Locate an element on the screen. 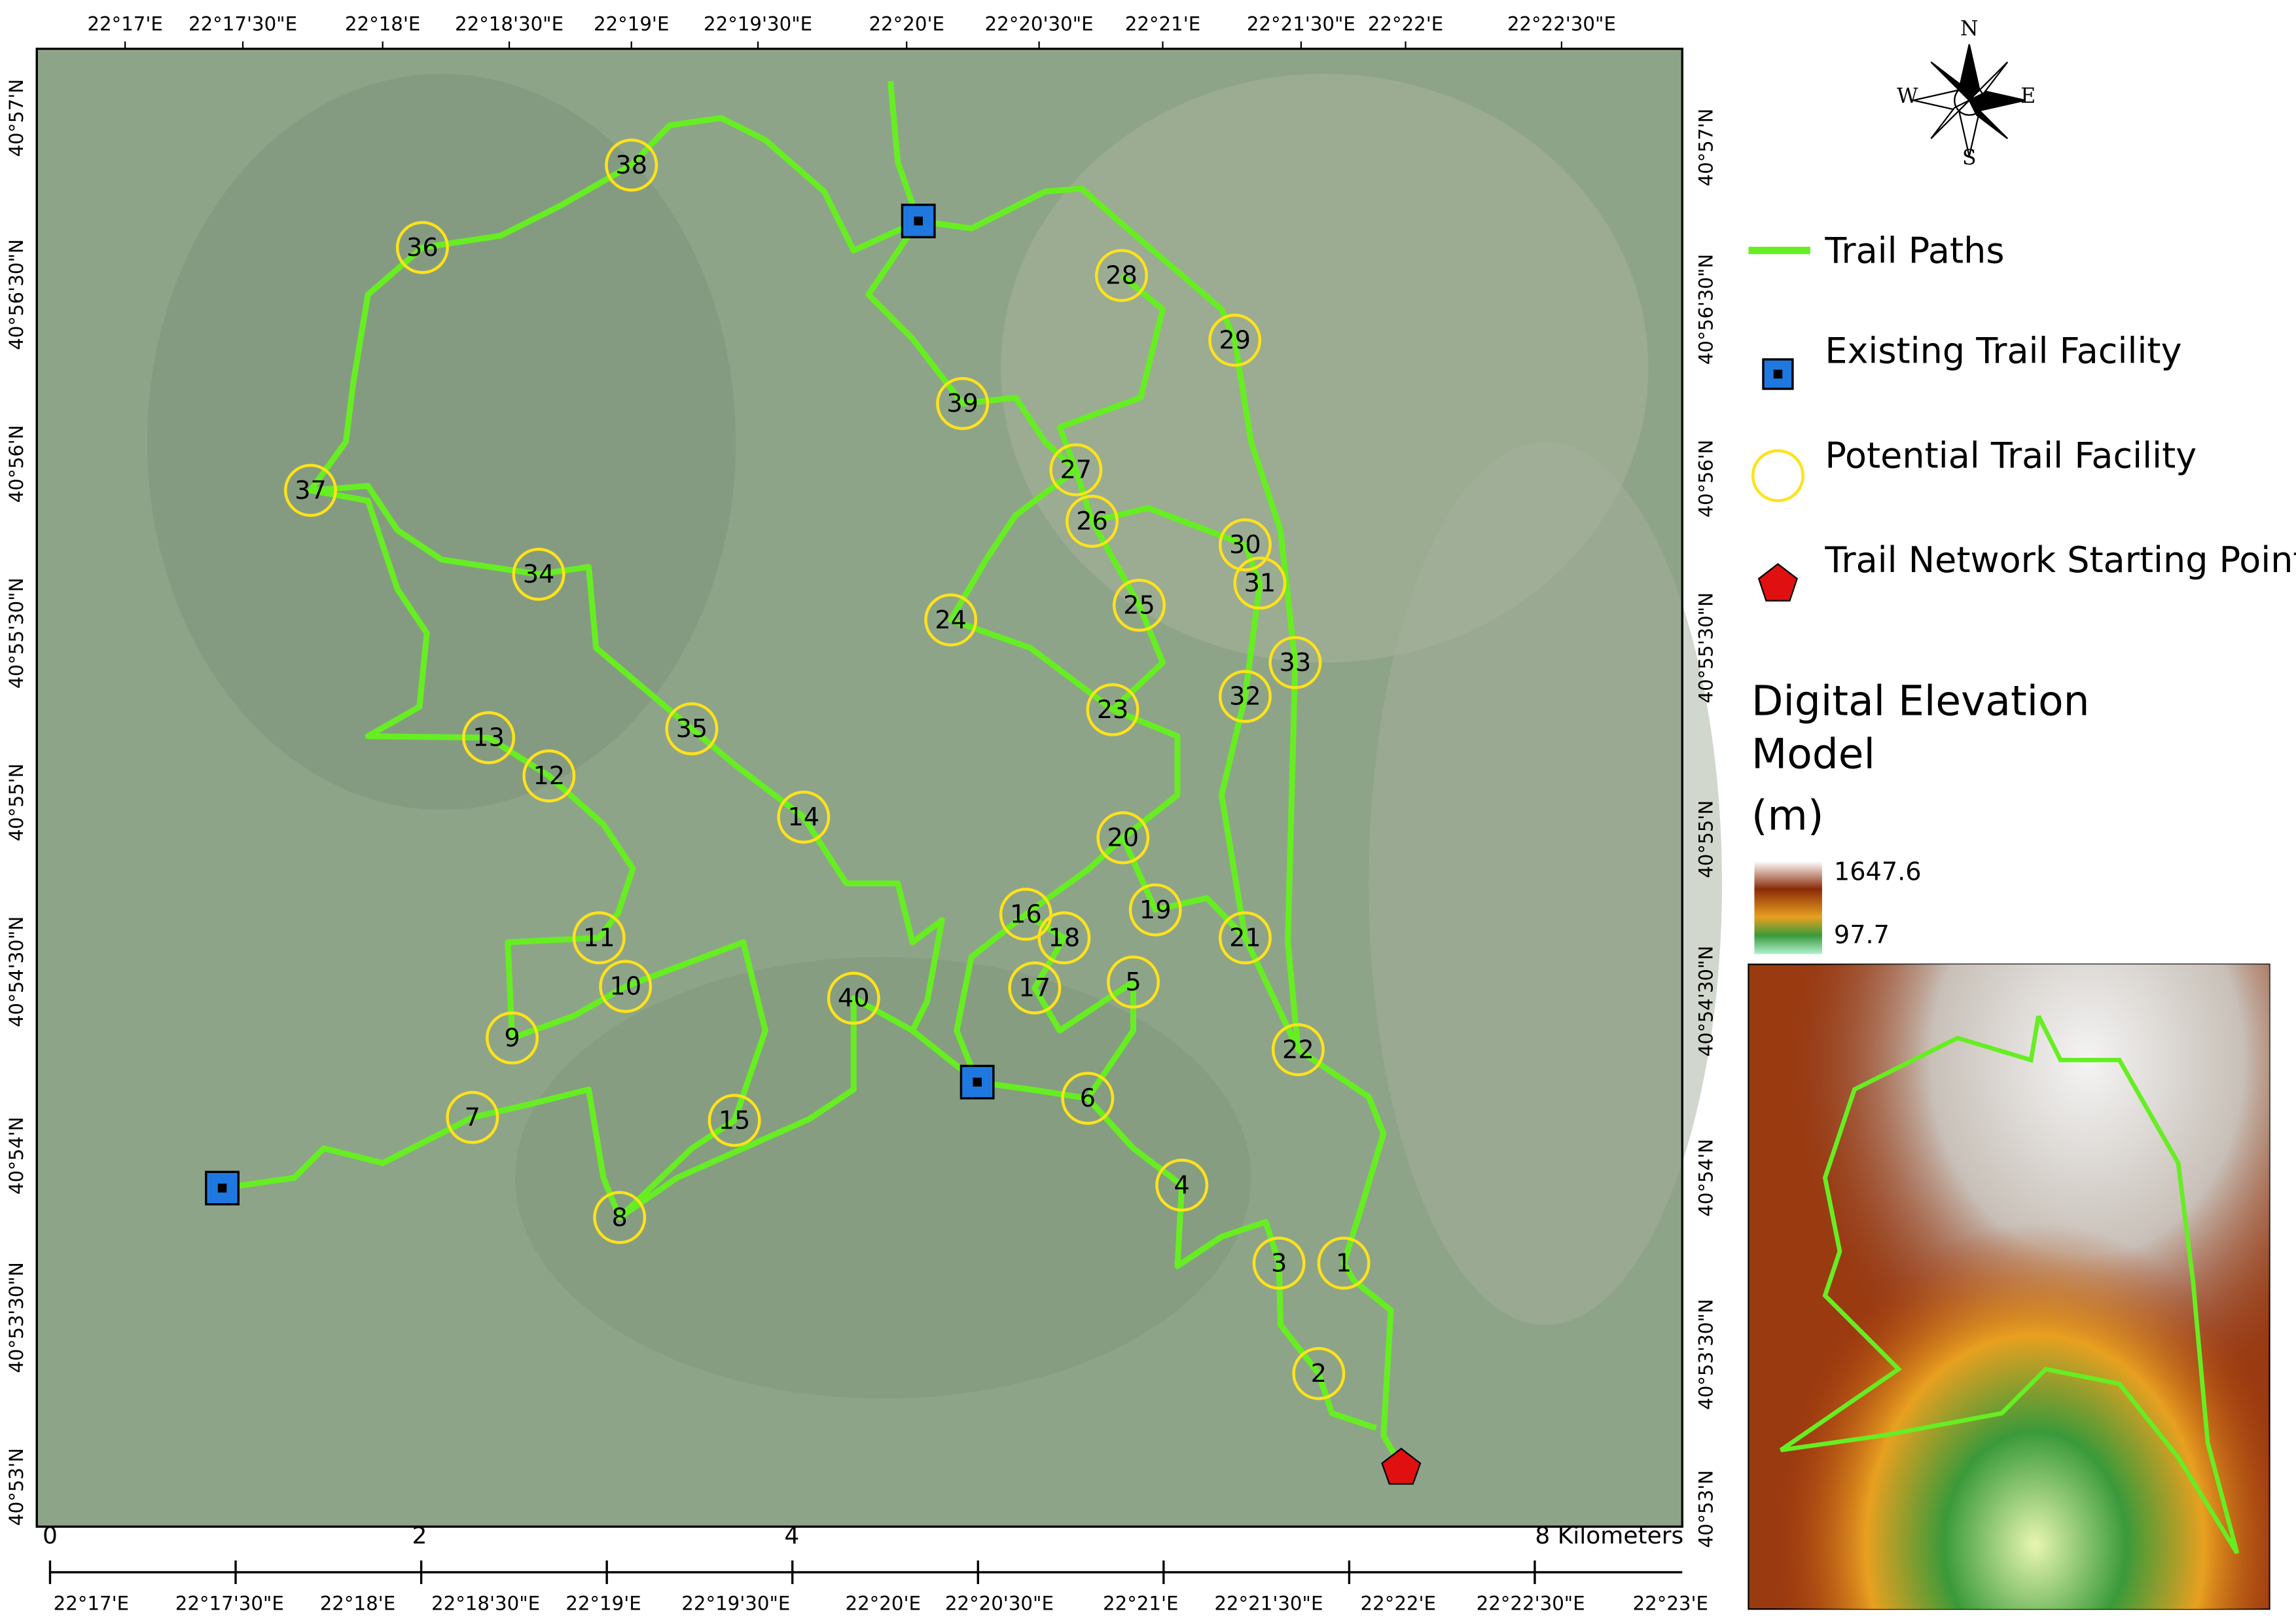 The width and height of the screenshot is (2296, 1624). facility-label: 17 is located at coordinates (1035, 989).